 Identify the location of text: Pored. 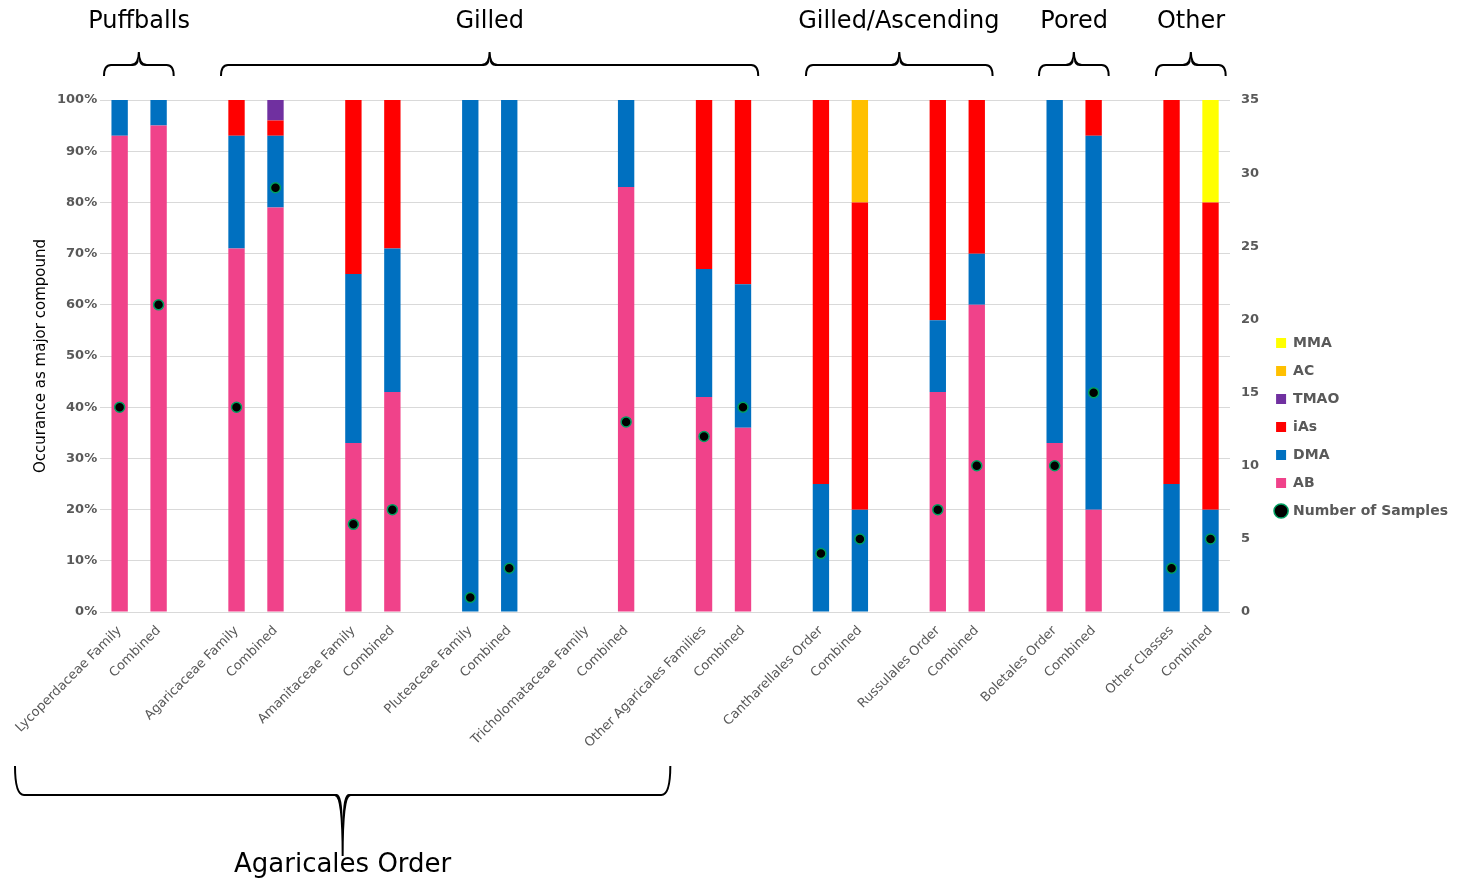
(1074, 20).